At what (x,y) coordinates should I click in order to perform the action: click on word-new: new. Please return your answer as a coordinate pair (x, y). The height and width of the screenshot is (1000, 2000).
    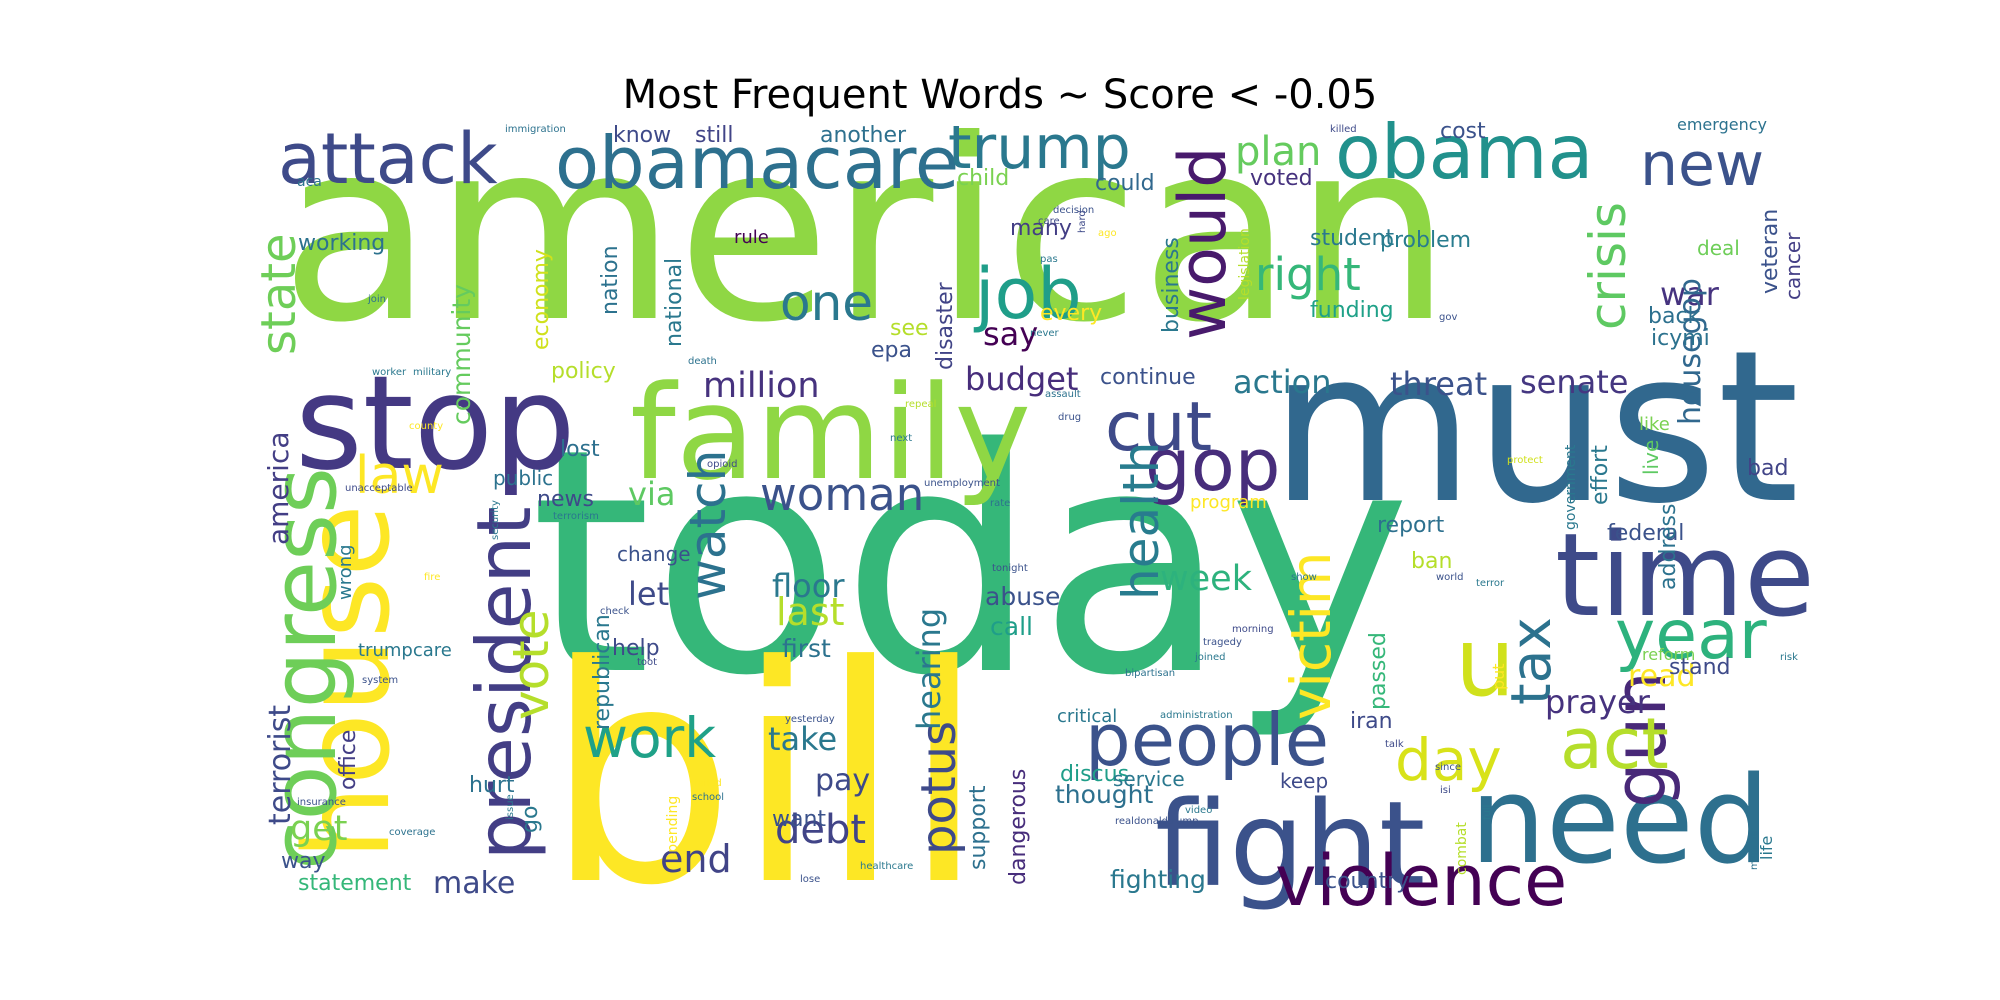
    Looking at the image, I should click on (1702, 165).